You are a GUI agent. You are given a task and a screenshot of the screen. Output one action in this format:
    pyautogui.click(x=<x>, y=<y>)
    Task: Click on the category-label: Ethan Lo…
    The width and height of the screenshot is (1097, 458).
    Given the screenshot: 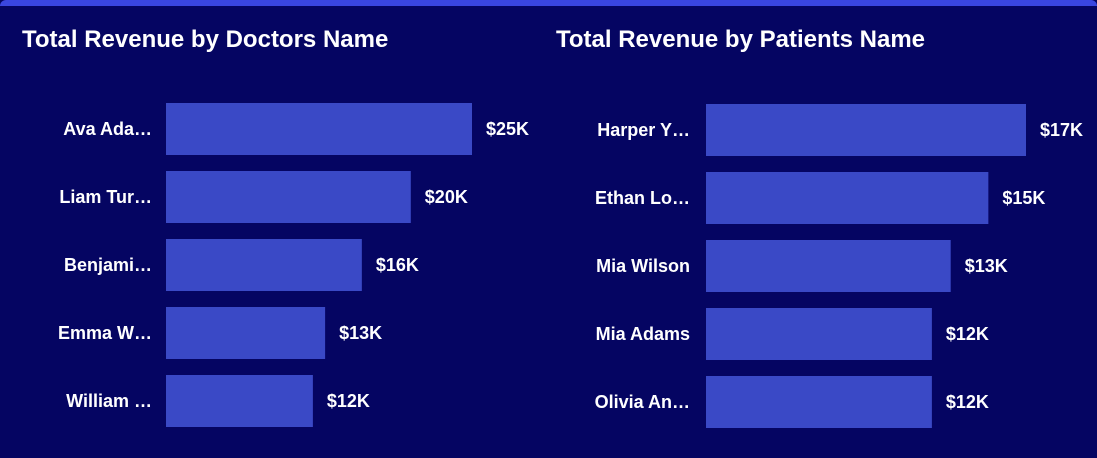 What is the action you would take?
    pyautogui.click(x=642, y=198)
    